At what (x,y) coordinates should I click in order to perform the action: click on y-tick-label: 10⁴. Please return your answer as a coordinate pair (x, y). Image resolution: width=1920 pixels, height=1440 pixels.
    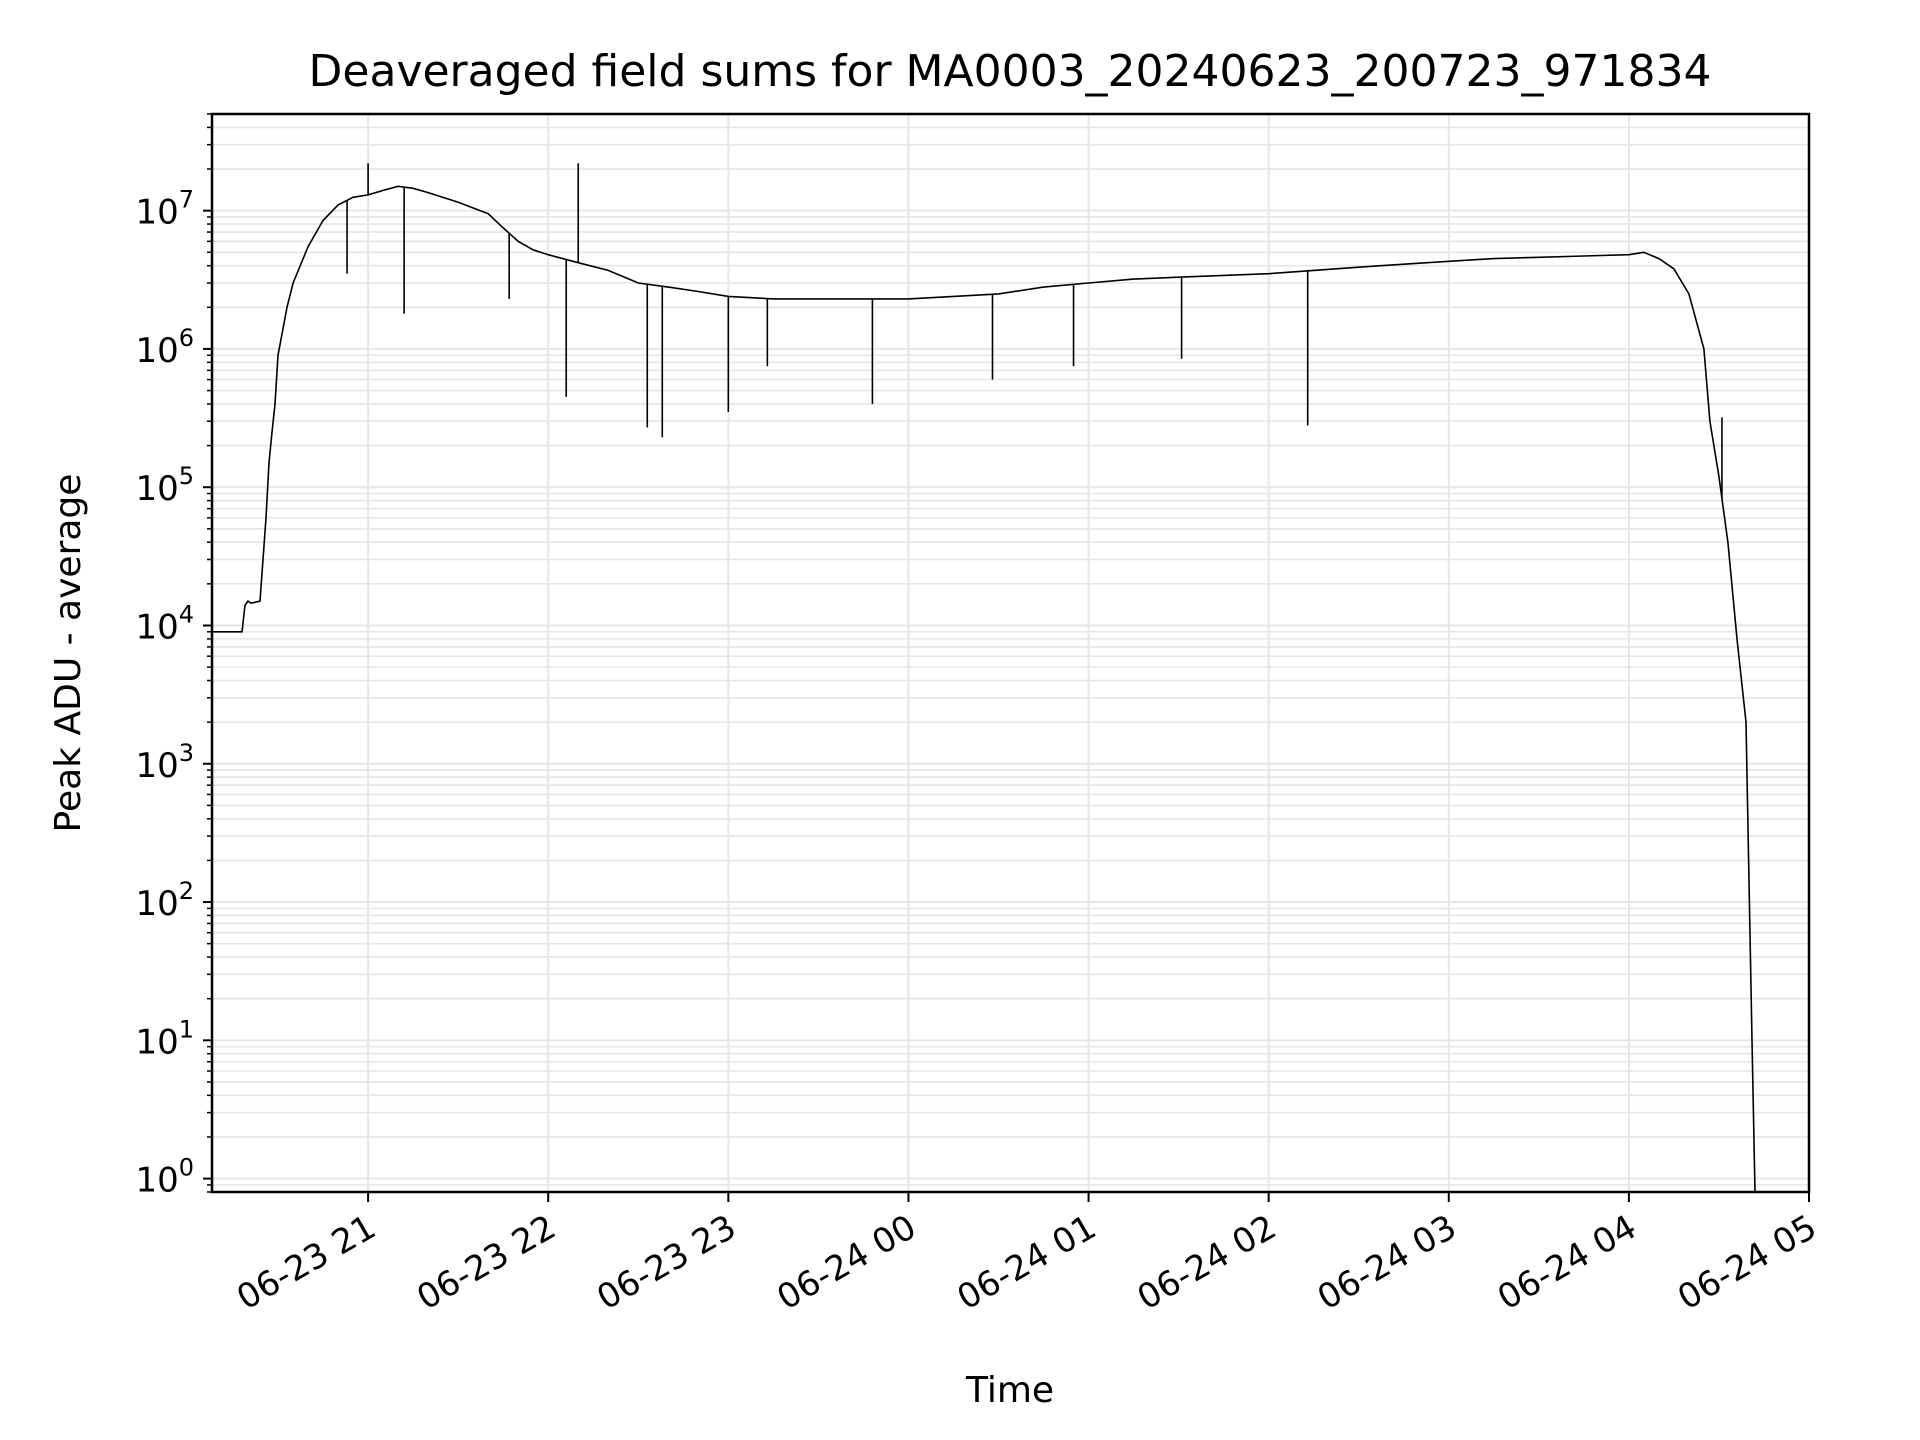
    Looking at the image, I should click on (164, 623).